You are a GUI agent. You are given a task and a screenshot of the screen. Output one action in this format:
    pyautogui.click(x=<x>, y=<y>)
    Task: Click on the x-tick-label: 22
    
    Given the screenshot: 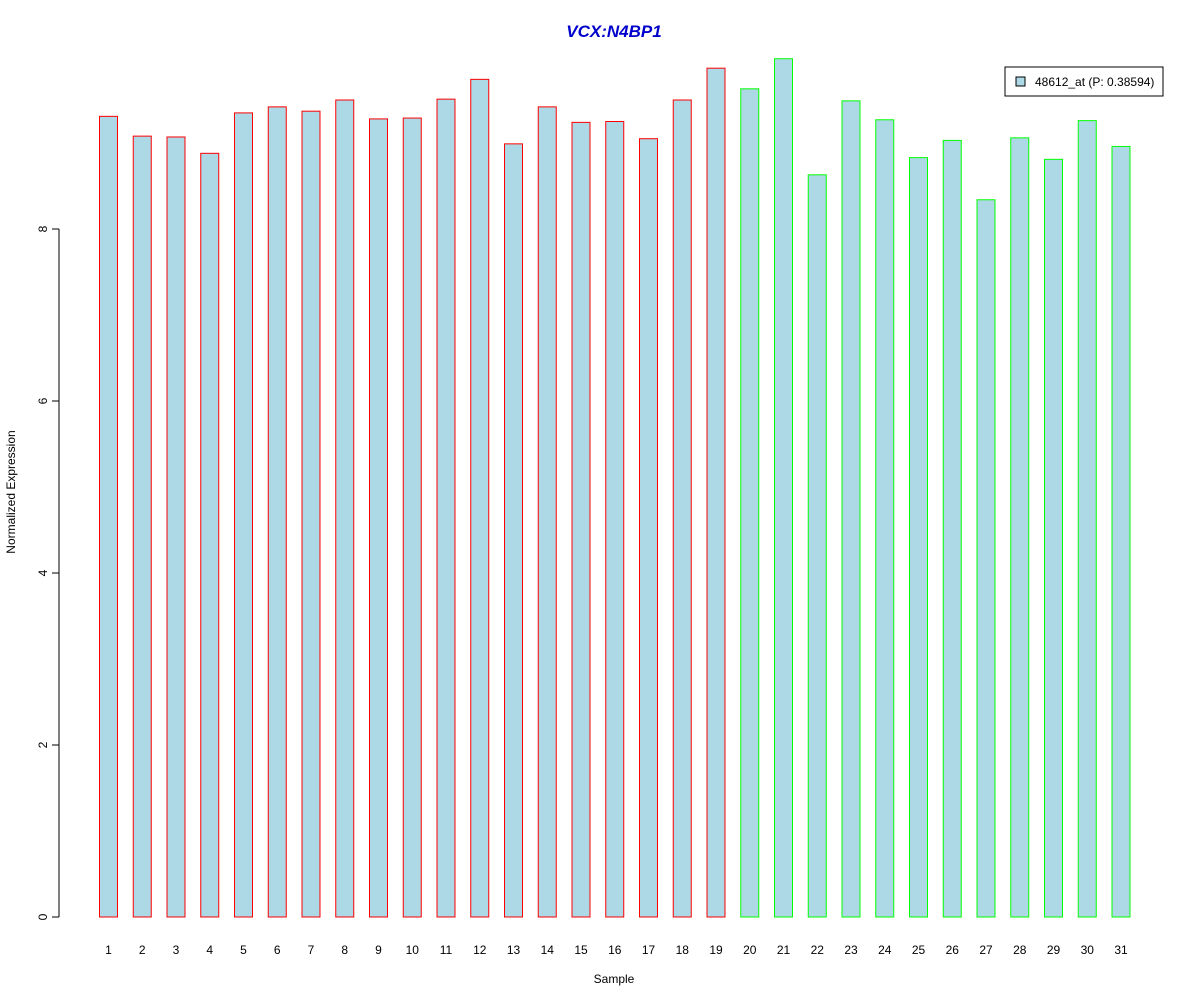 What is the action you would take?
    pyautogui.click(x=818, y=950)
    